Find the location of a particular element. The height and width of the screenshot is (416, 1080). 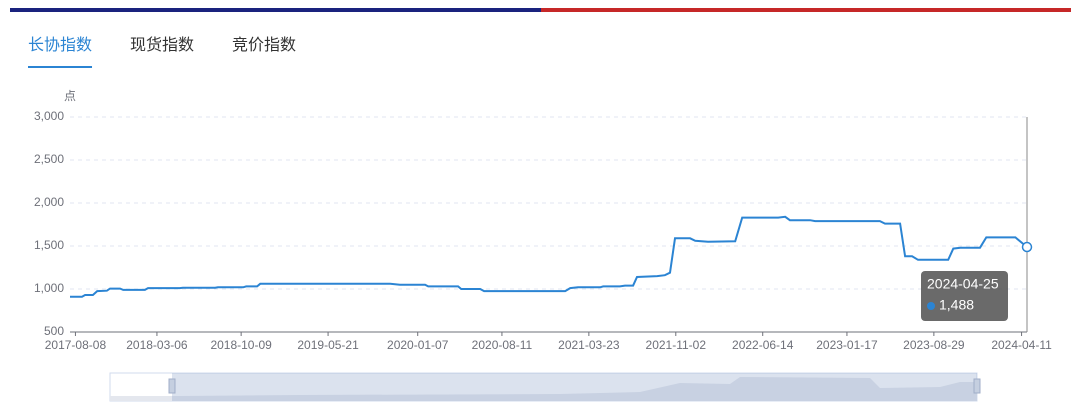

tab: 长协指数 is located at coordinates (60, 45).